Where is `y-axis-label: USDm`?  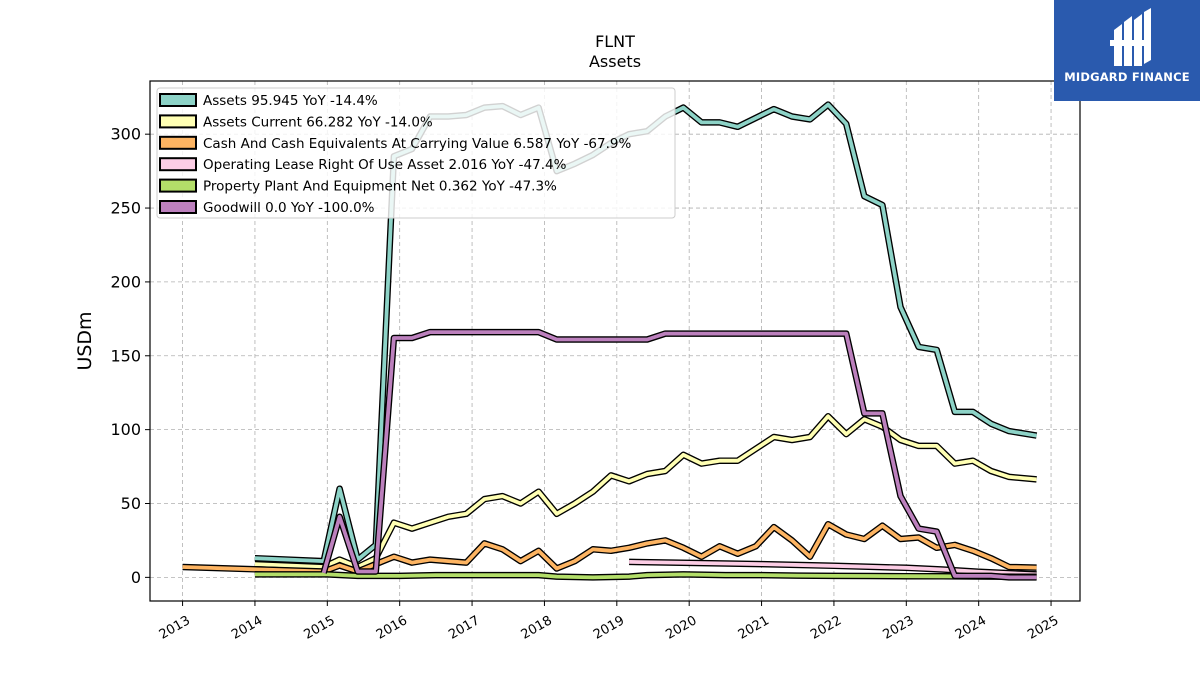 y-axis-label: USDm is located at coordinates (85, 340).